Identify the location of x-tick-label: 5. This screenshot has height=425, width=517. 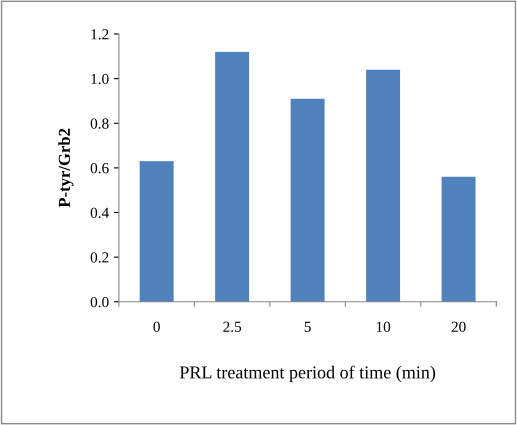
(307, 327).